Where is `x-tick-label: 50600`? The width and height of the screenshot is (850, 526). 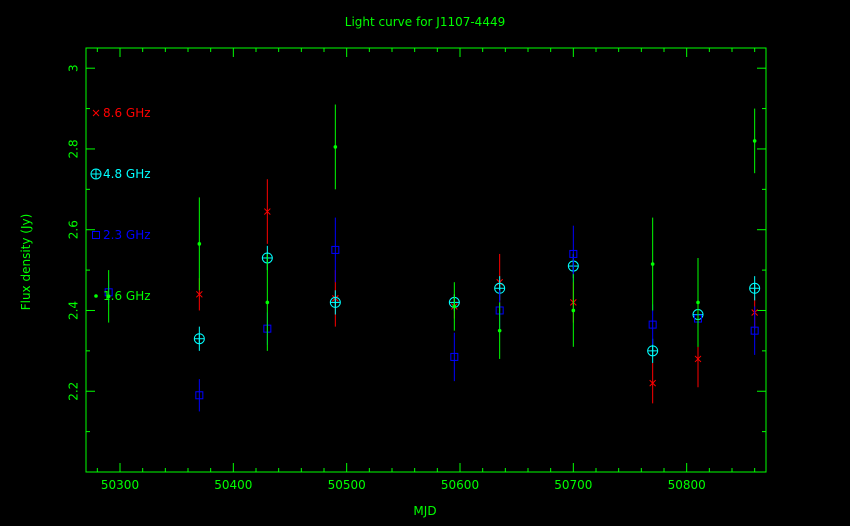 x-tick-label: 50600 is located at coordinates (460, 485).